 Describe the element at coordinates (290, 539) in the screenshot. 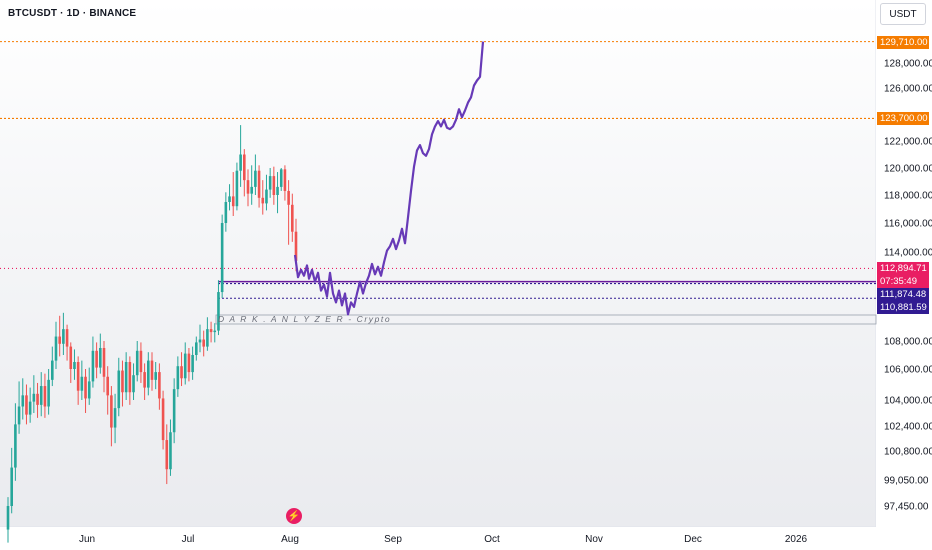

I see `time-tick-label: Aug` at that location.